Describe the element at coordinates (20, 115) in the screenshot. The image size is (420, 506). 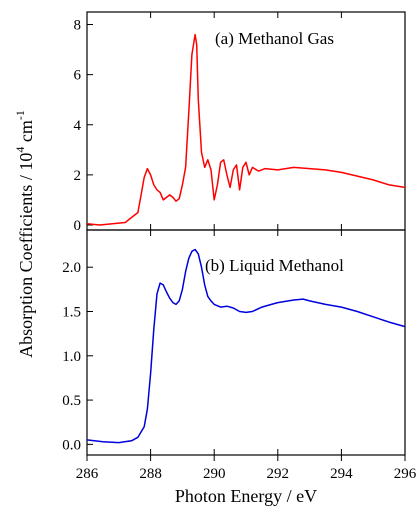
I see `y-axis-title-exp2: -1` at that location.